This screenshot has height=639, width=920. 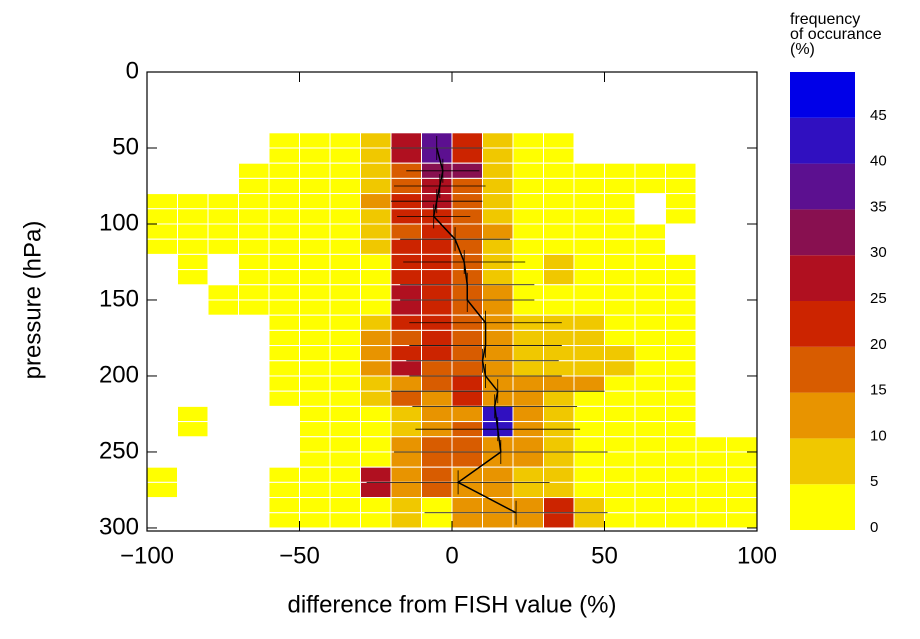 I want to click on colorbar-title: (%), so click(x=802, y=49).